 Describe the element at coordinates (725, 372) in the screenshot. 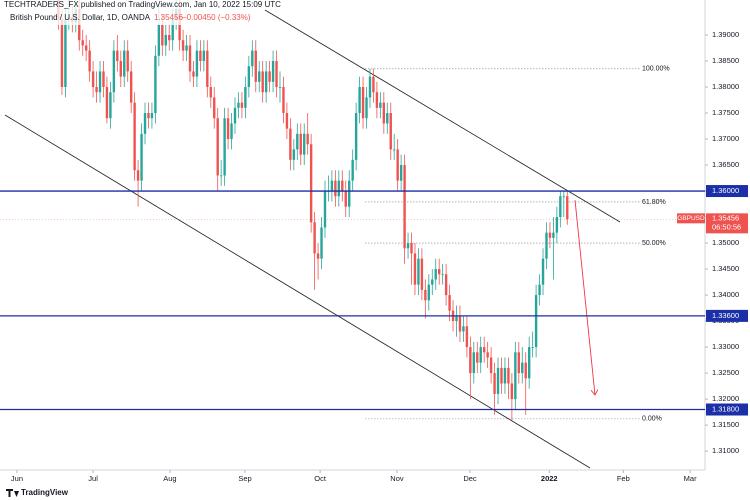

I see `y-tick-label: 1.32500` at that location.